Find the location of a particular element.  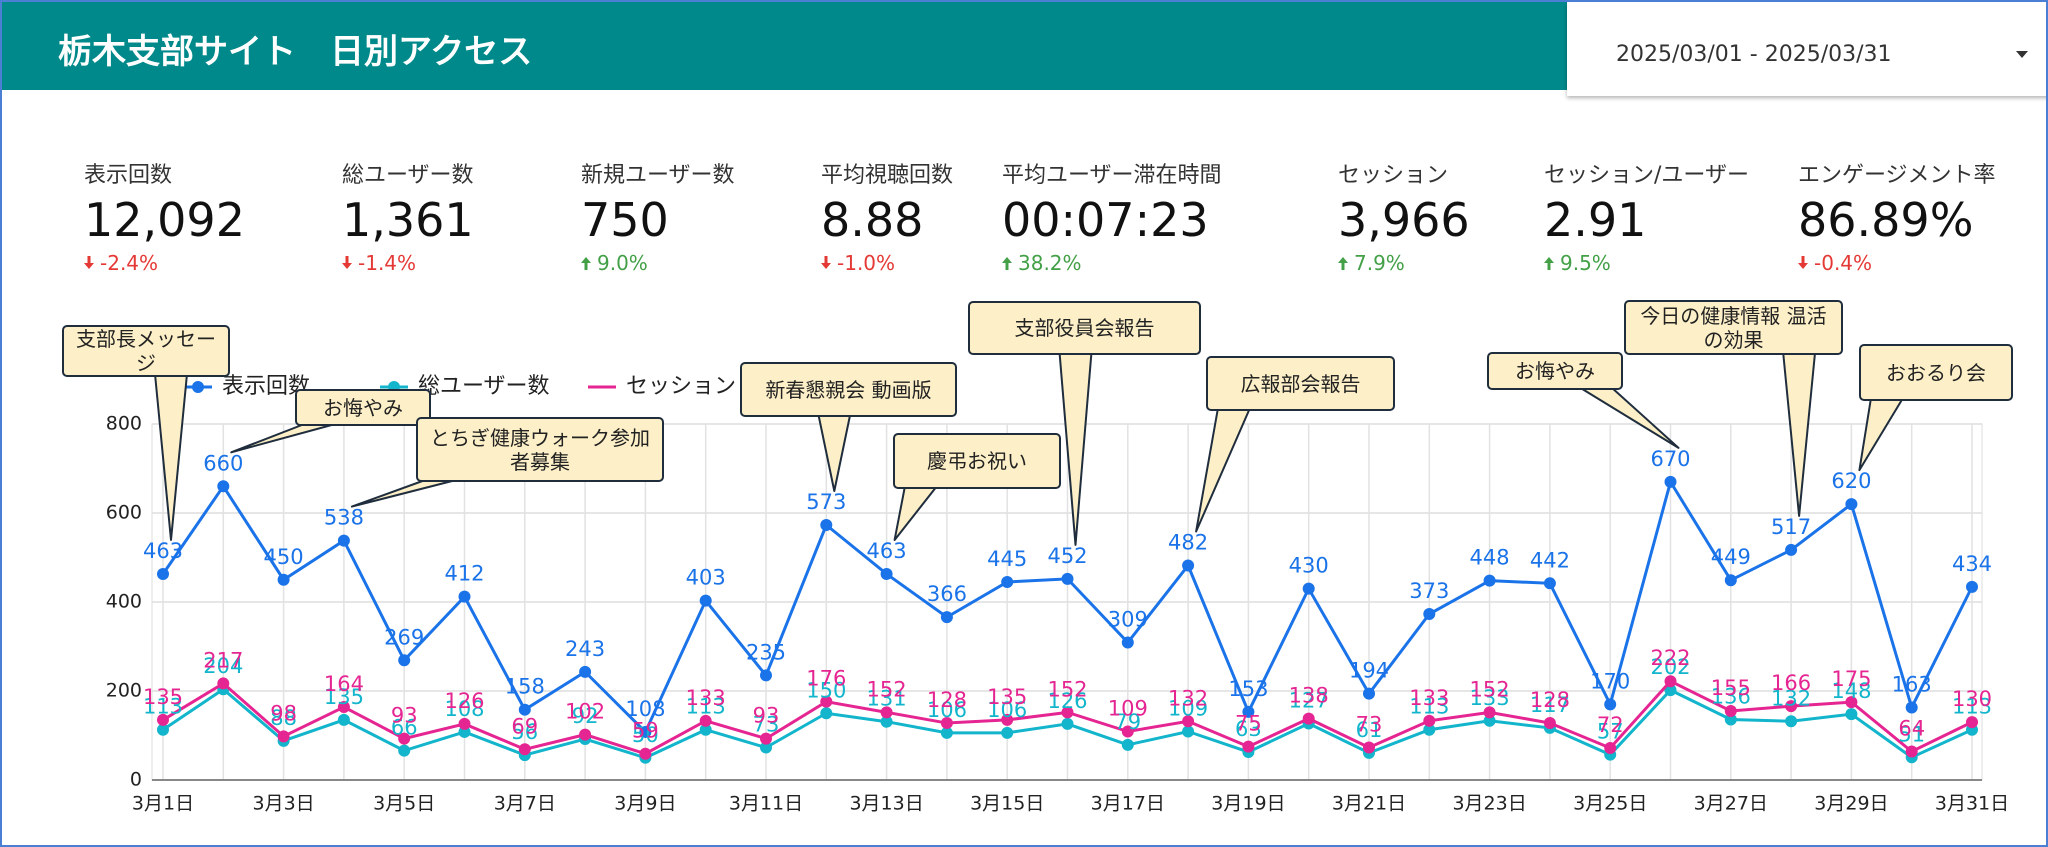

data-label: 102 is located at coordinates (585, 712).